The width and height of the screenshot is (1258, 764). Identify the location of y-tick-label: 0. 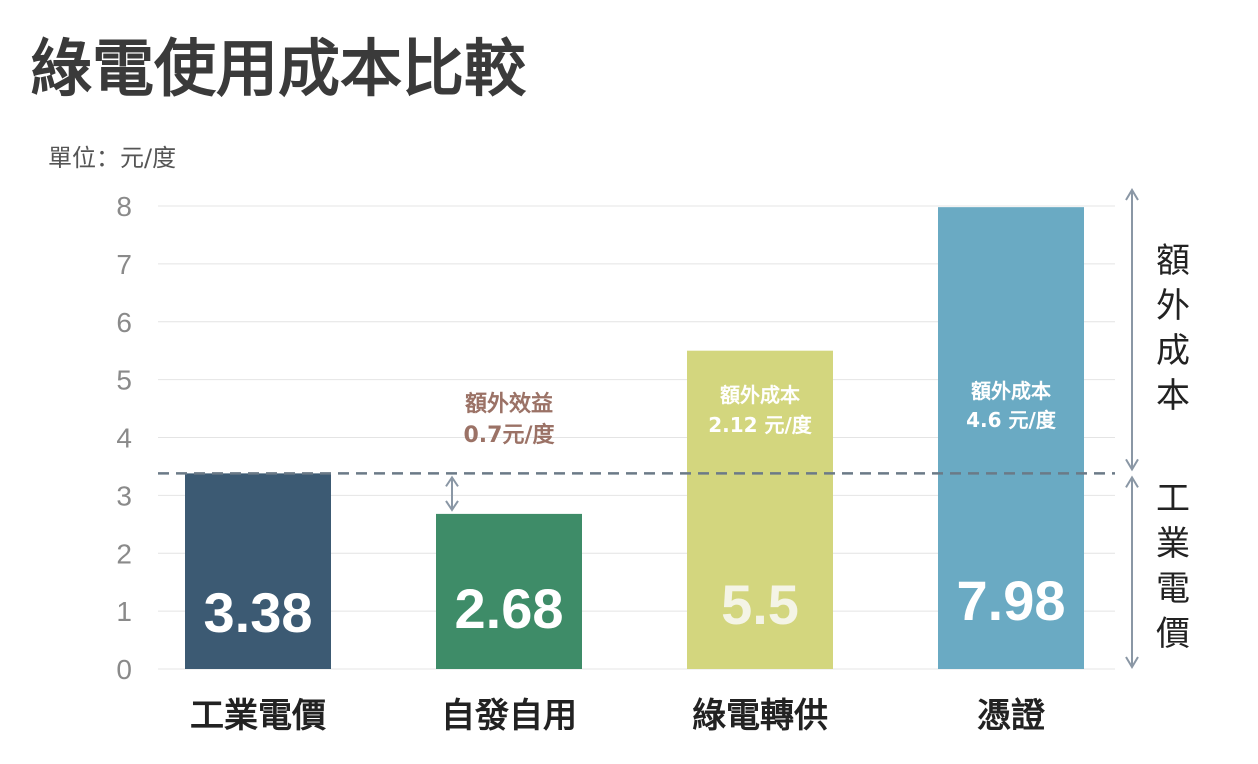
(124, 669).